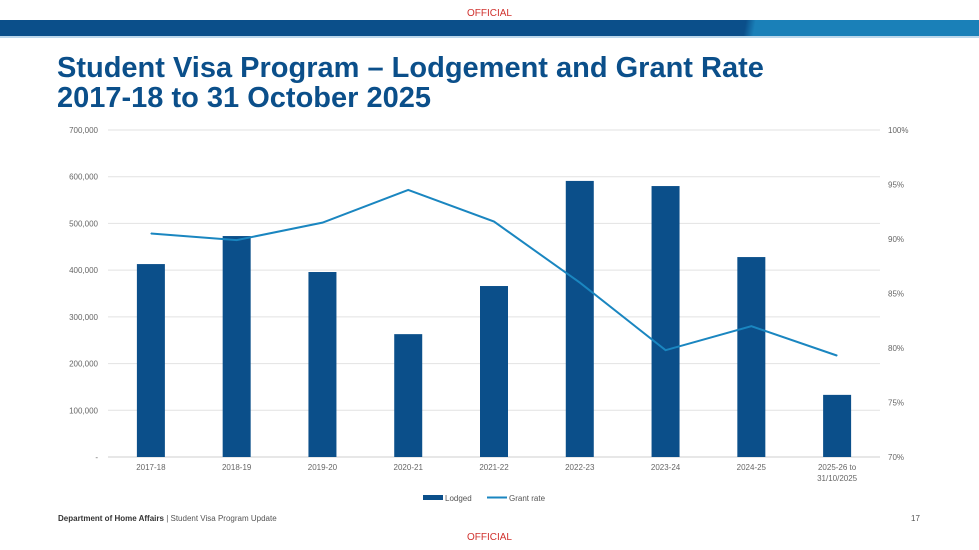 This screenshot has width=979, height=550. What do you see at coordinates (527, 498) in the screenshot?
I see `legend-grant-rate-label: Grant rate` at bounding box center [527, 498].